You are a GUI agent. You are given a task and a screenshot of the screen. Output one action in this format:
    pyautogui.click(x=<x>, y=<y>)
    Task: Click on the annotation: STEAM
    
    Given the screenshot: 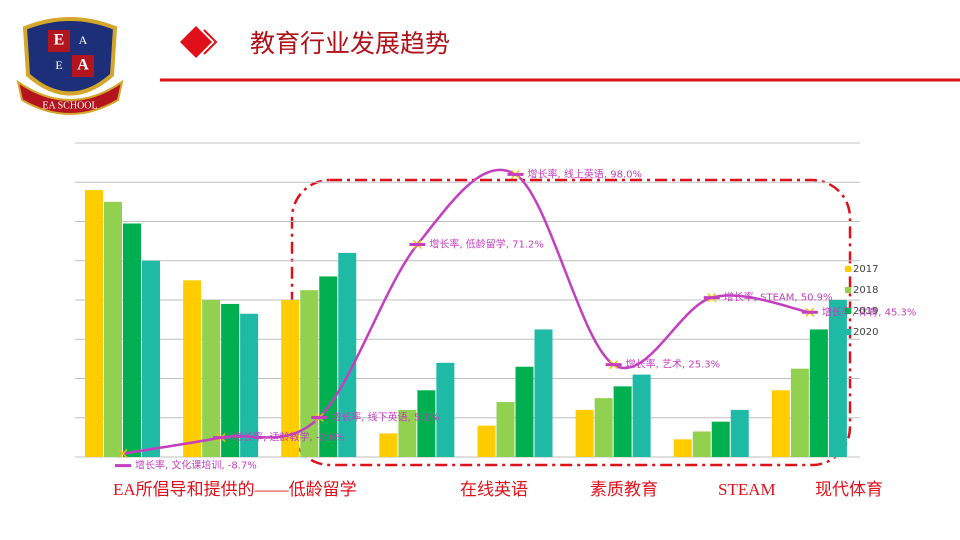 What is the action you would take?
    pyautogui.click(x=747, y=489)
    